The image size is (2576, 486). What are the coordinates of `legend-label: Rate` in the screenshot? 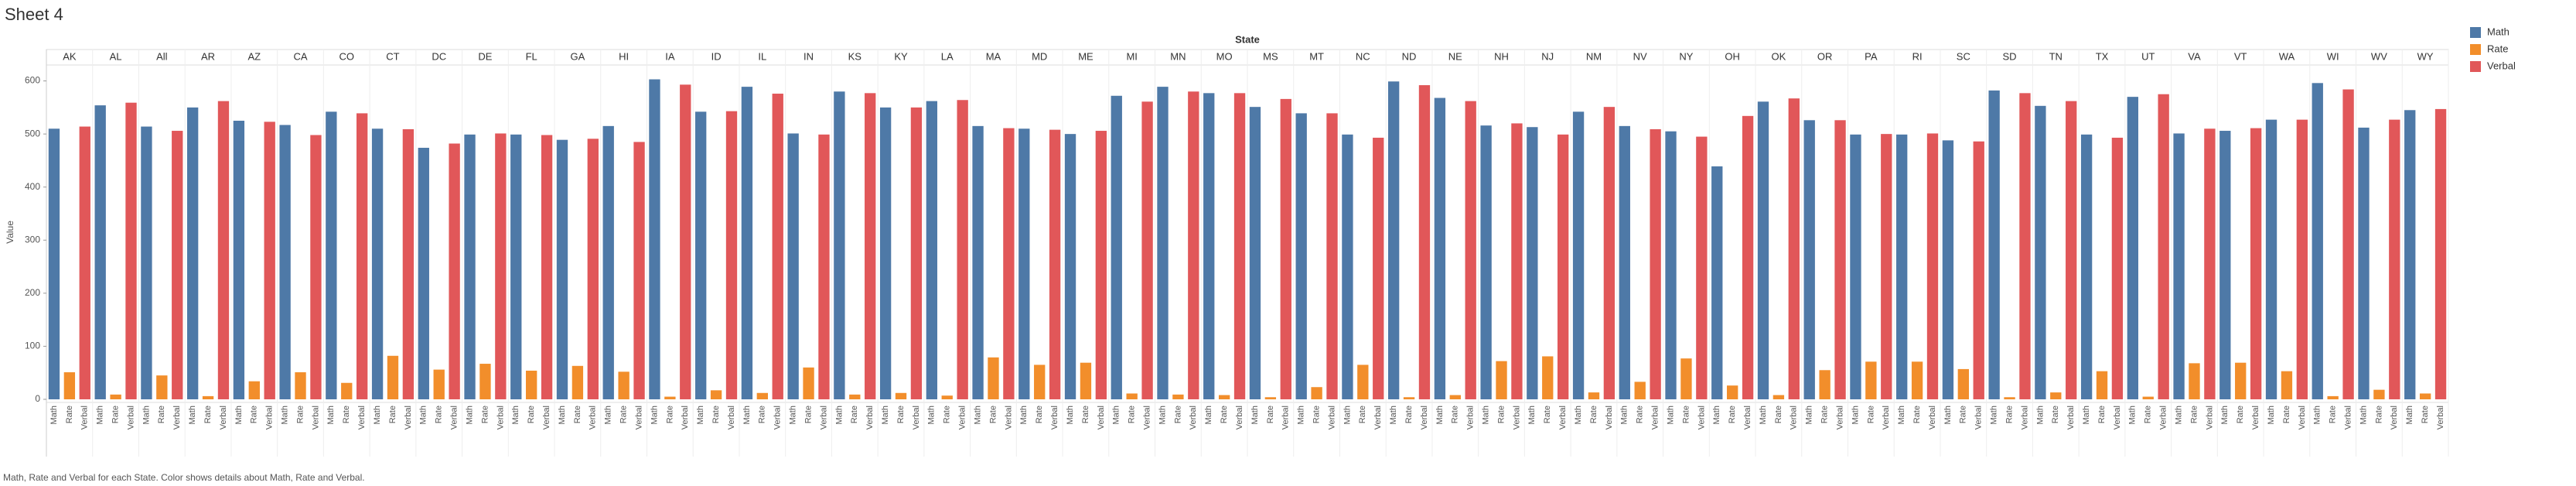 It's located at (2498, 48).